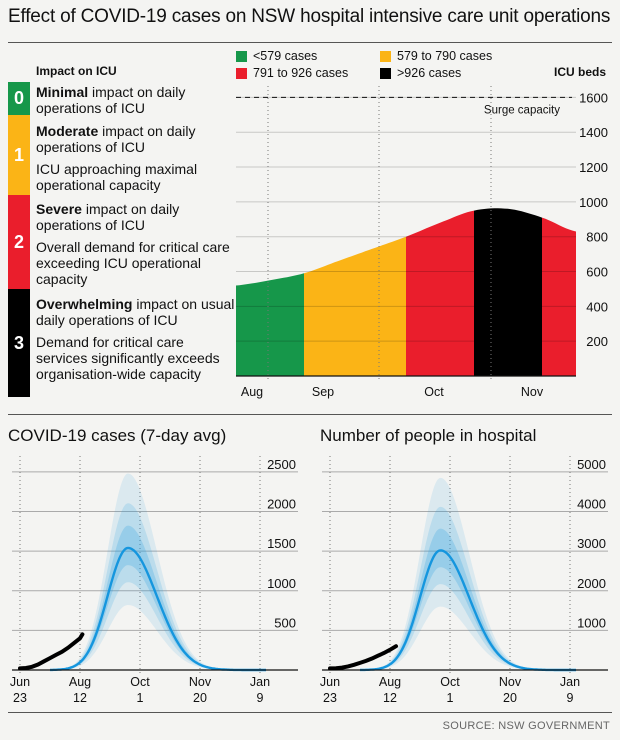 Image resolution: width=620 pixels, height=740 pixels. What do you see at coordinates (310, 712) in the screenshot?
I see `footer-divider` at bounding box center [310, 712].